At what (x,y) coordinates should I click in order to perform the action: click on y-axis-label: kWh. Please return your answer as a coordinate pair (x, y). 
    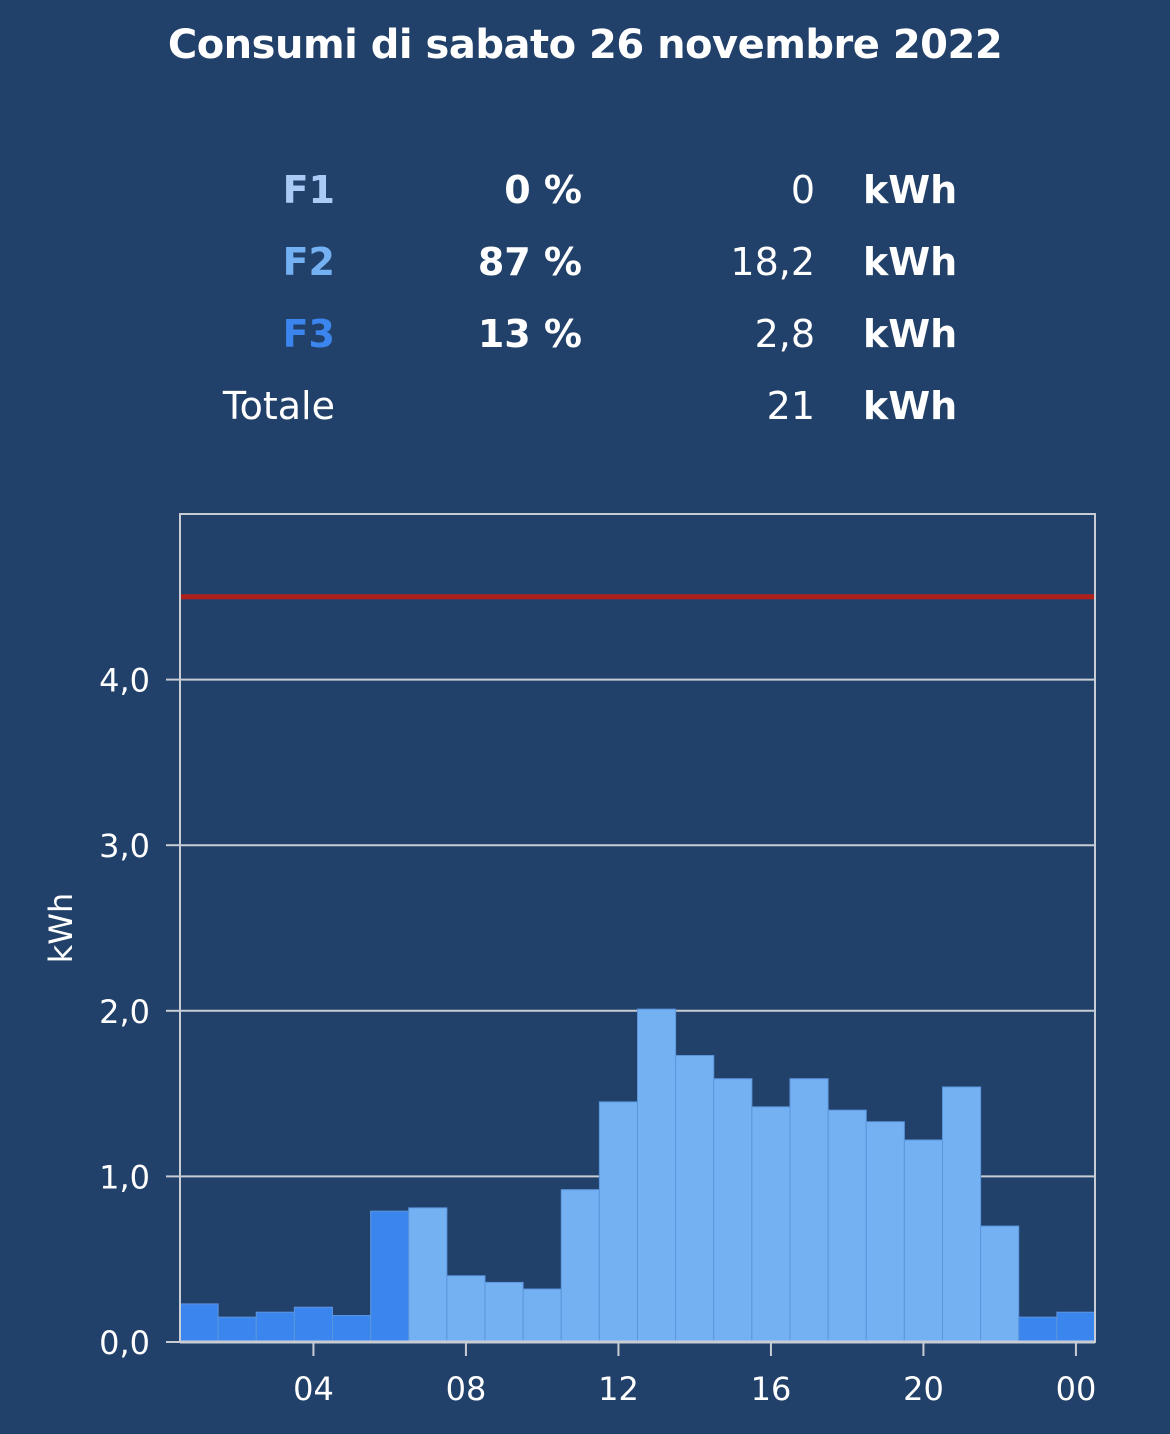
    Looking at the image, I should click on (61, 928).